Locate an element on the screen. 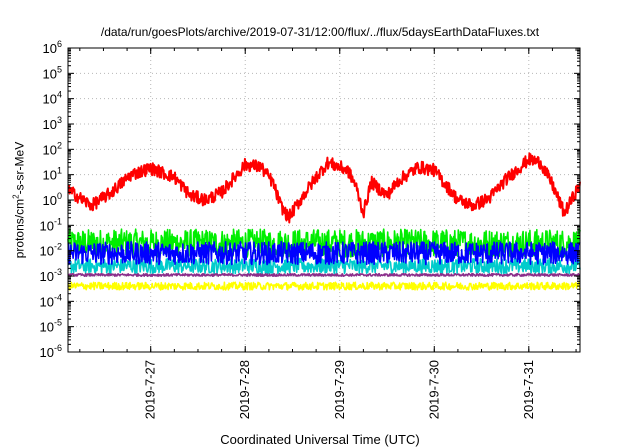 The width and height of the screenshot is (640, 448). y-tick-label: 10³ is located at coordinates (52, 123).